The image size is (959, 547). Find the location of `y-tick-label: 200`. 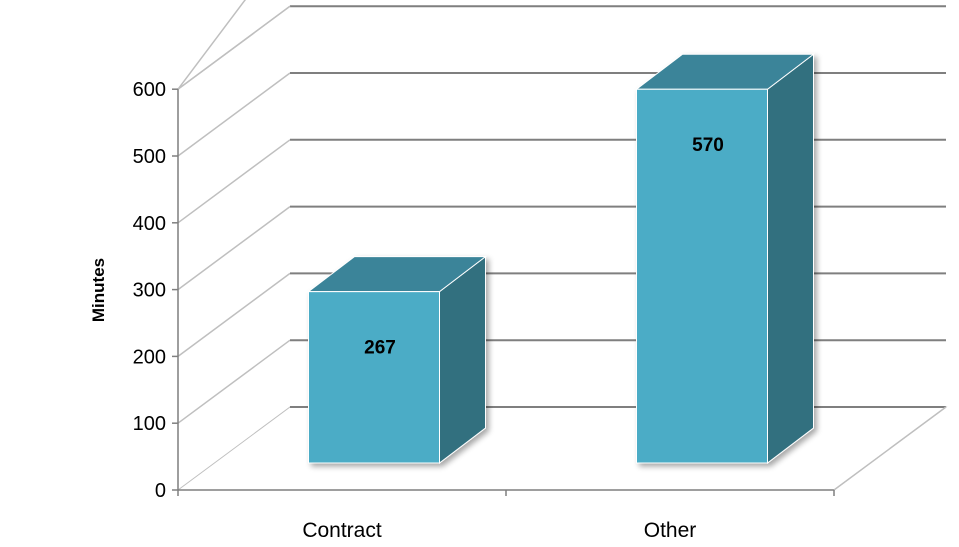

y-tick-label: 200 is located at coordinates (149, 357).